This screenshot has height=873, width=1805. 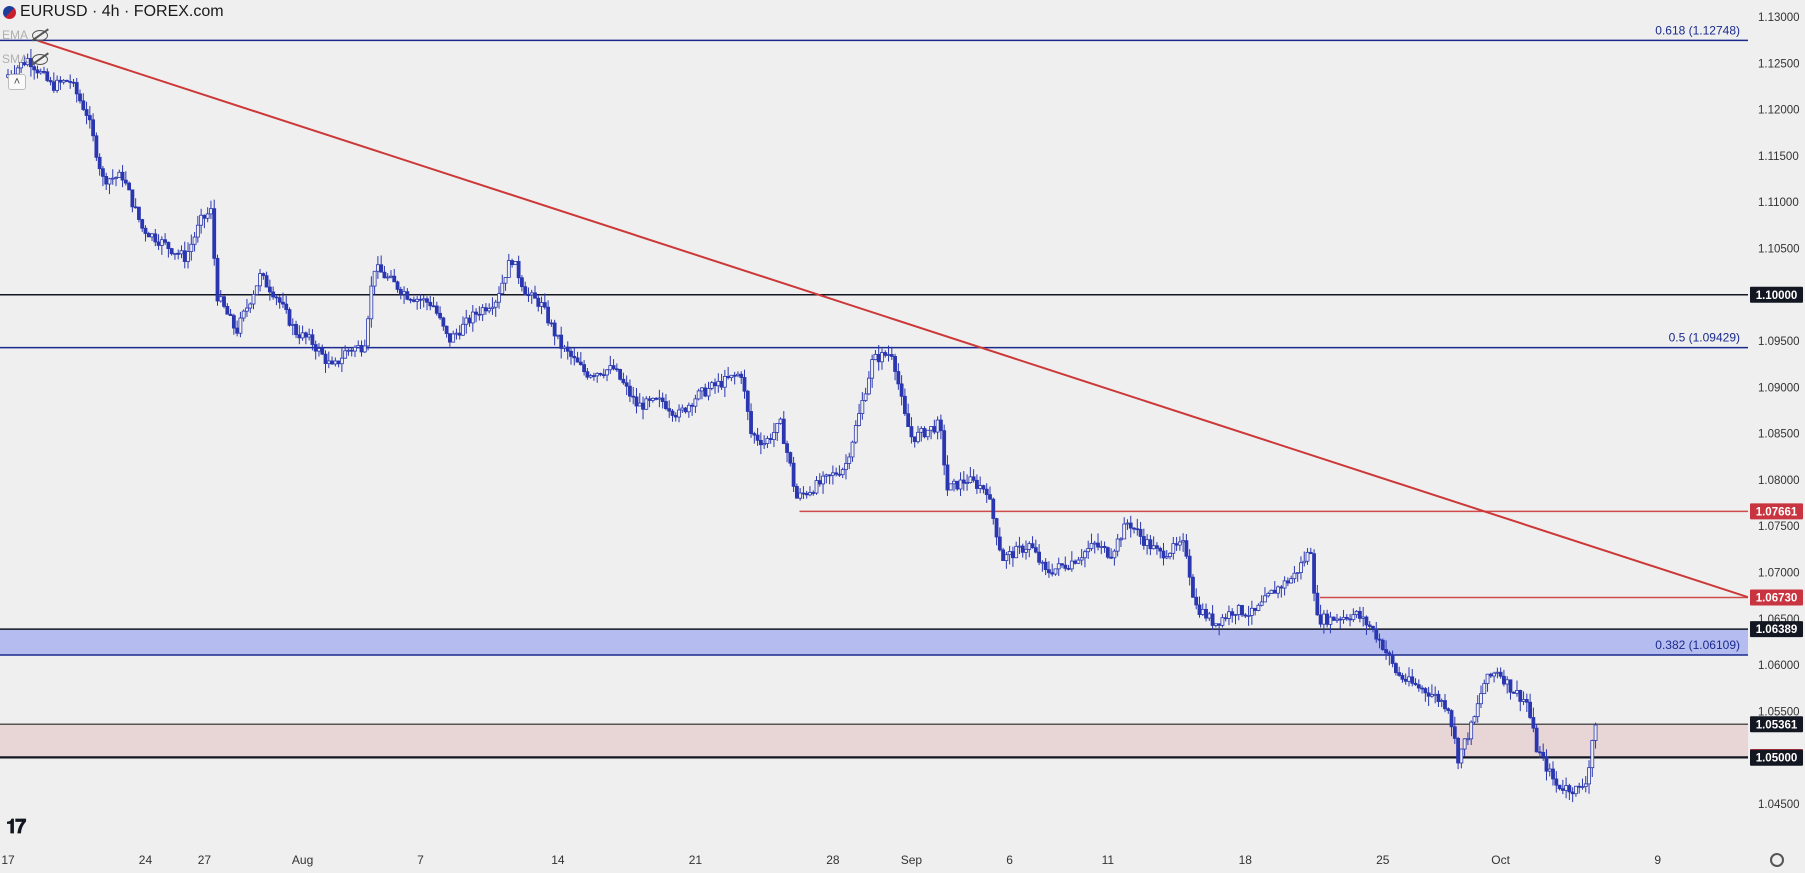 What do you see at coordinates (16, 827) in the screenshot?
I see `tradingview-logo-icon: 𝟏𝟕` at bounding box center [16, 827].